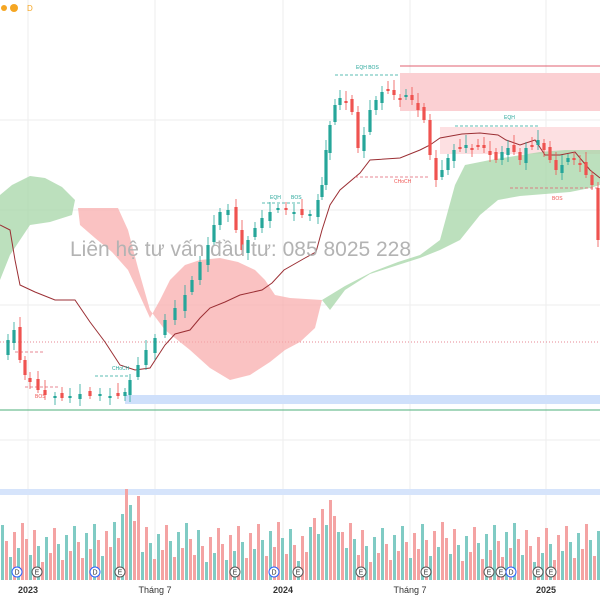 The image size is (600, 600). Describe the element at coordinates (200, 294) in the screenshot. I see `cloud-bear` at that location.